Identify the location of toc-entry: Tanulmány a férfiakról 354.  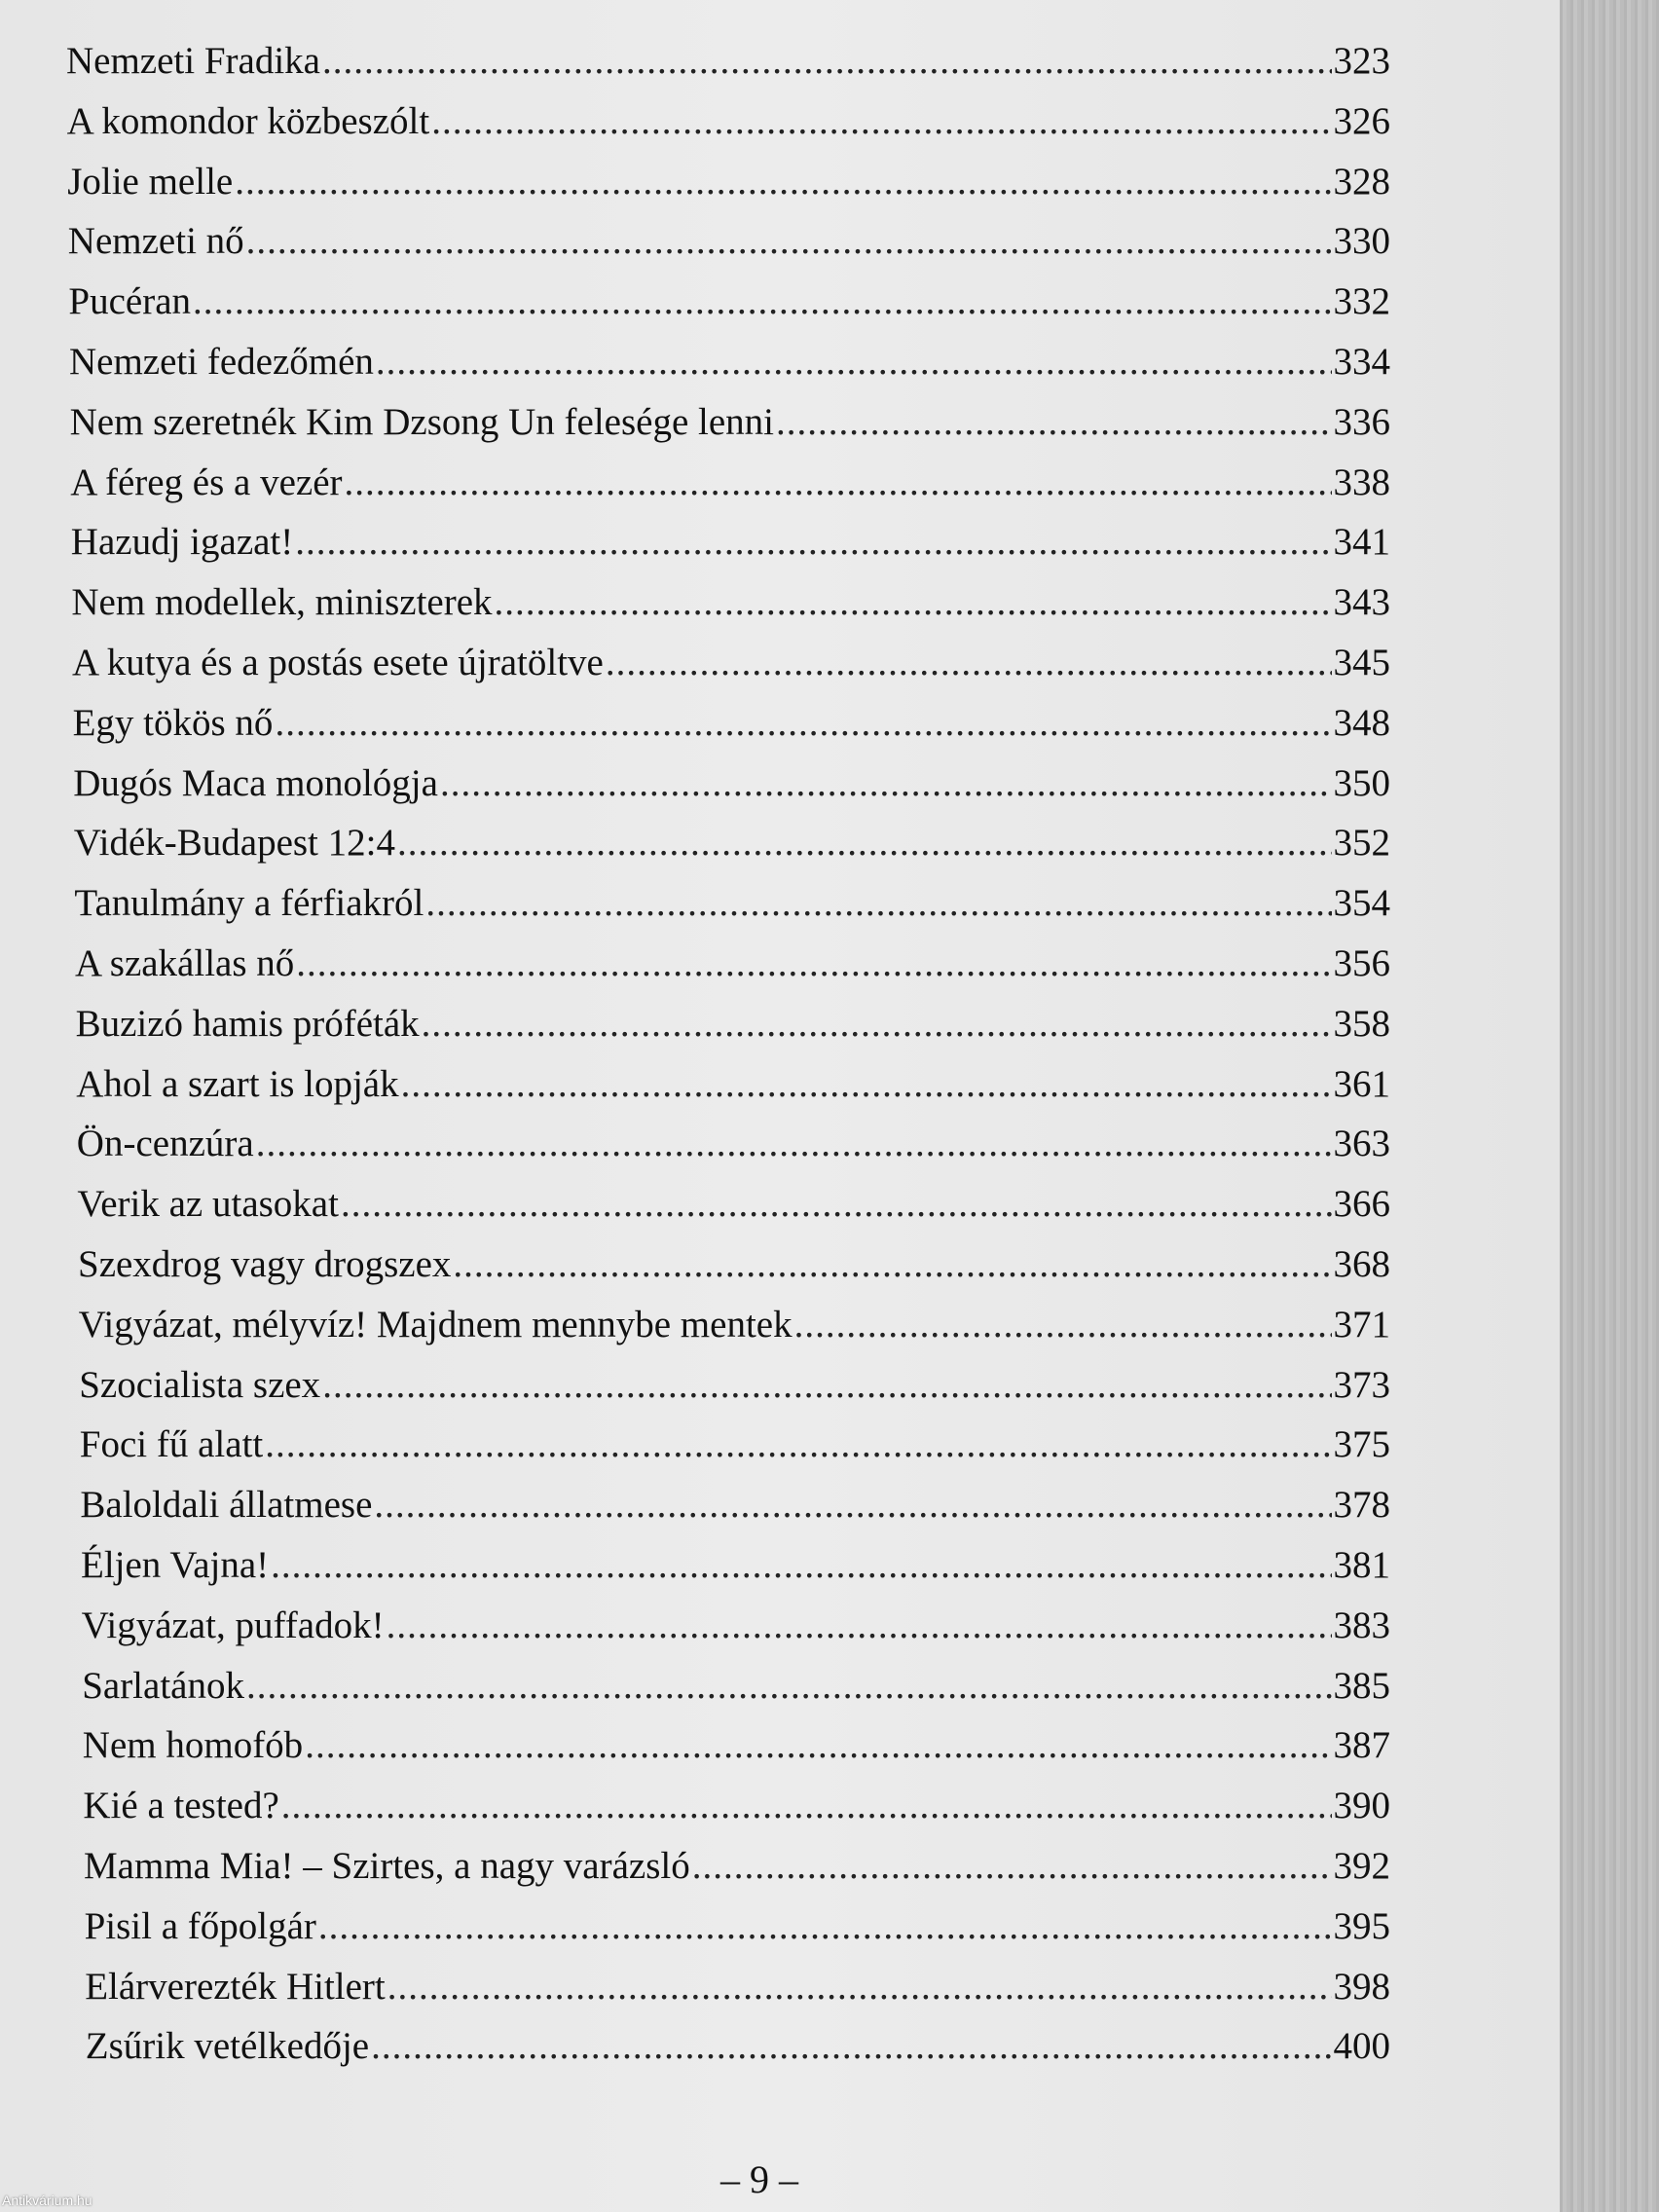
(732, 911).